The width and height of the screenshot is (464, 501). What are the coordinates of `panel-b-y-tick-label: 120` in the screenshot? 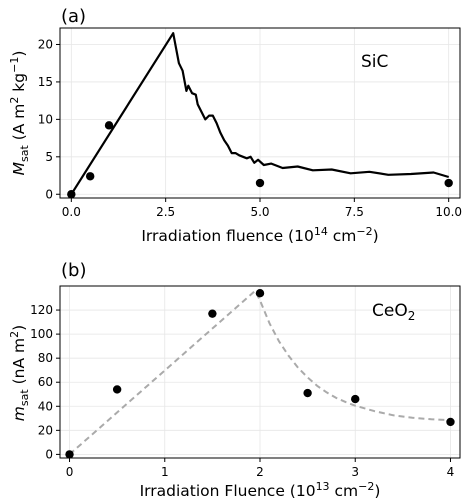 It's located at (41, 310).